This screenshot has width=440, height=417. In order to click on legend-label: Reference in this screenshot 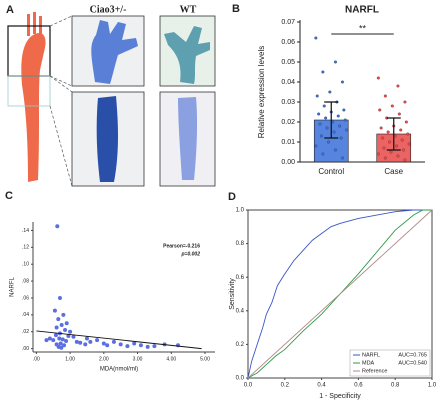, I will do `click(374, 371)`.